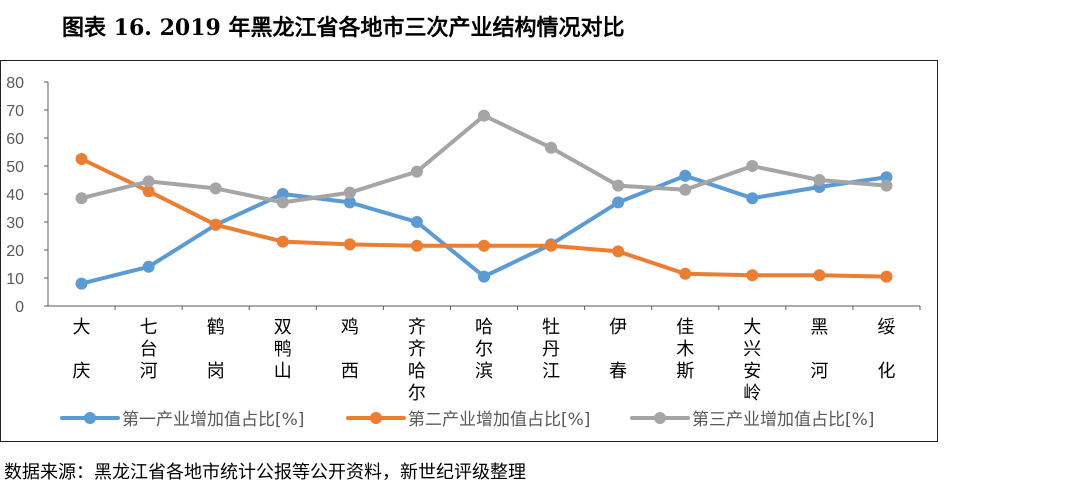 The height and width of the screenshot is (497, 1080). I want to click on x-tick-label: 伊春, so click(618, 349).